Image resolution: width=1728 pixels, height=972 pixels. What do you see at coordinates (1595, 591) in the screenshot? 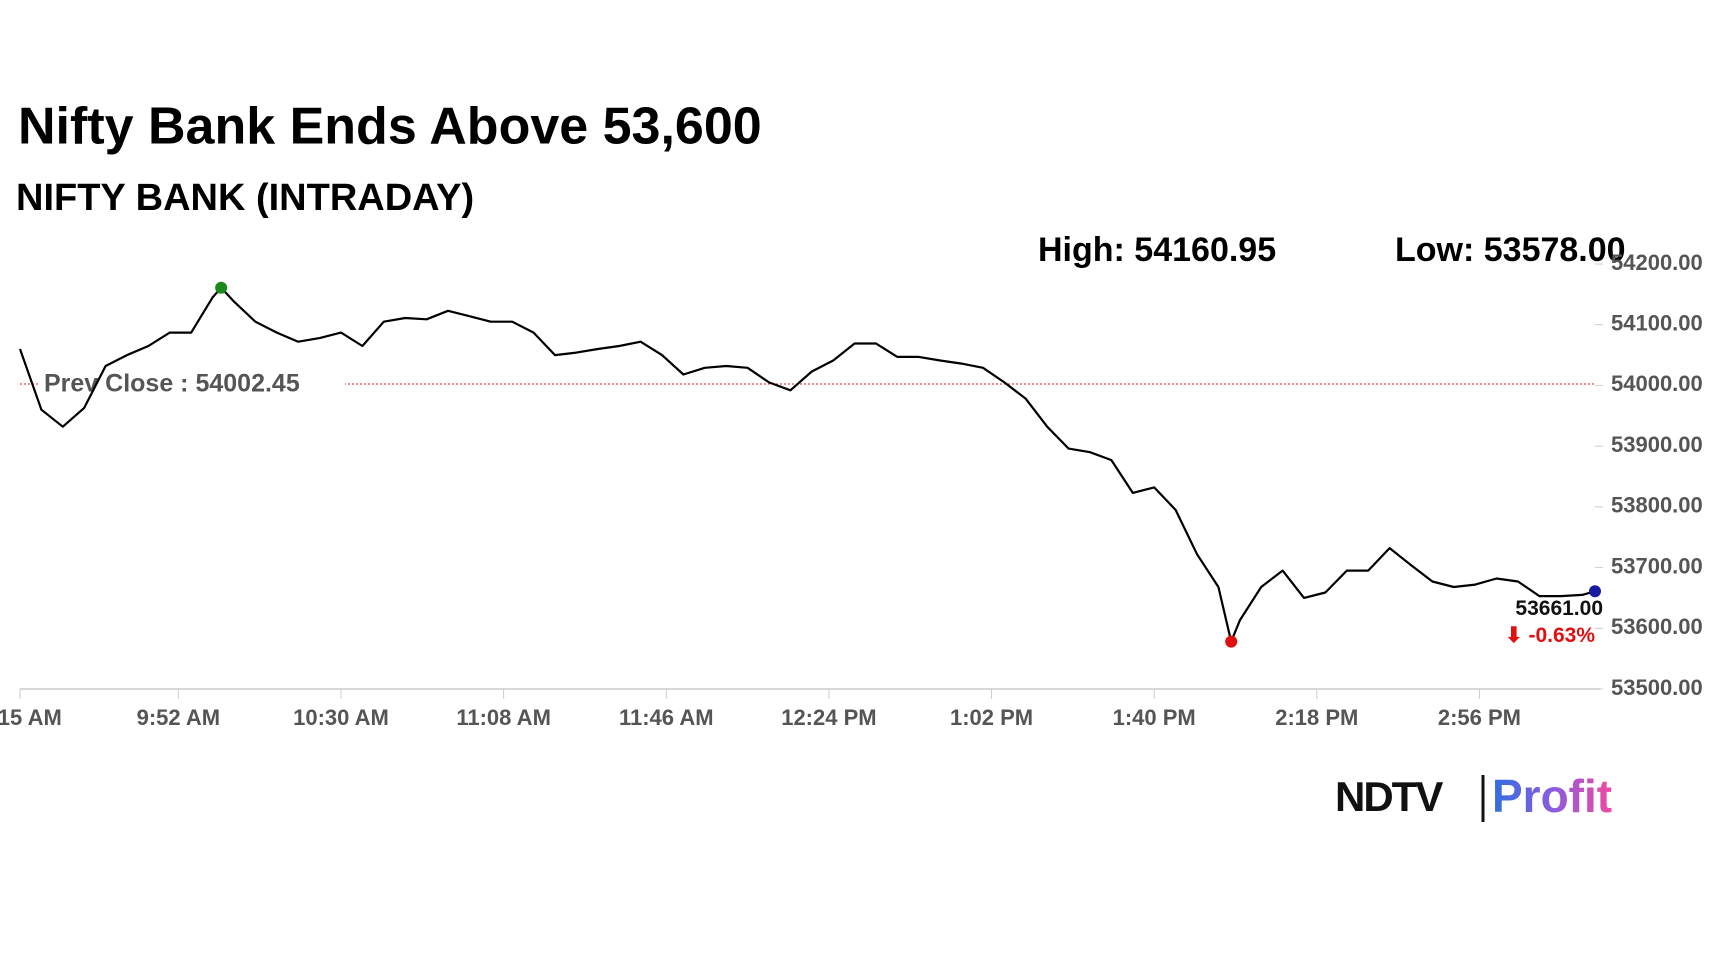
I see `last-marker` at bounding box center [1595, 591].